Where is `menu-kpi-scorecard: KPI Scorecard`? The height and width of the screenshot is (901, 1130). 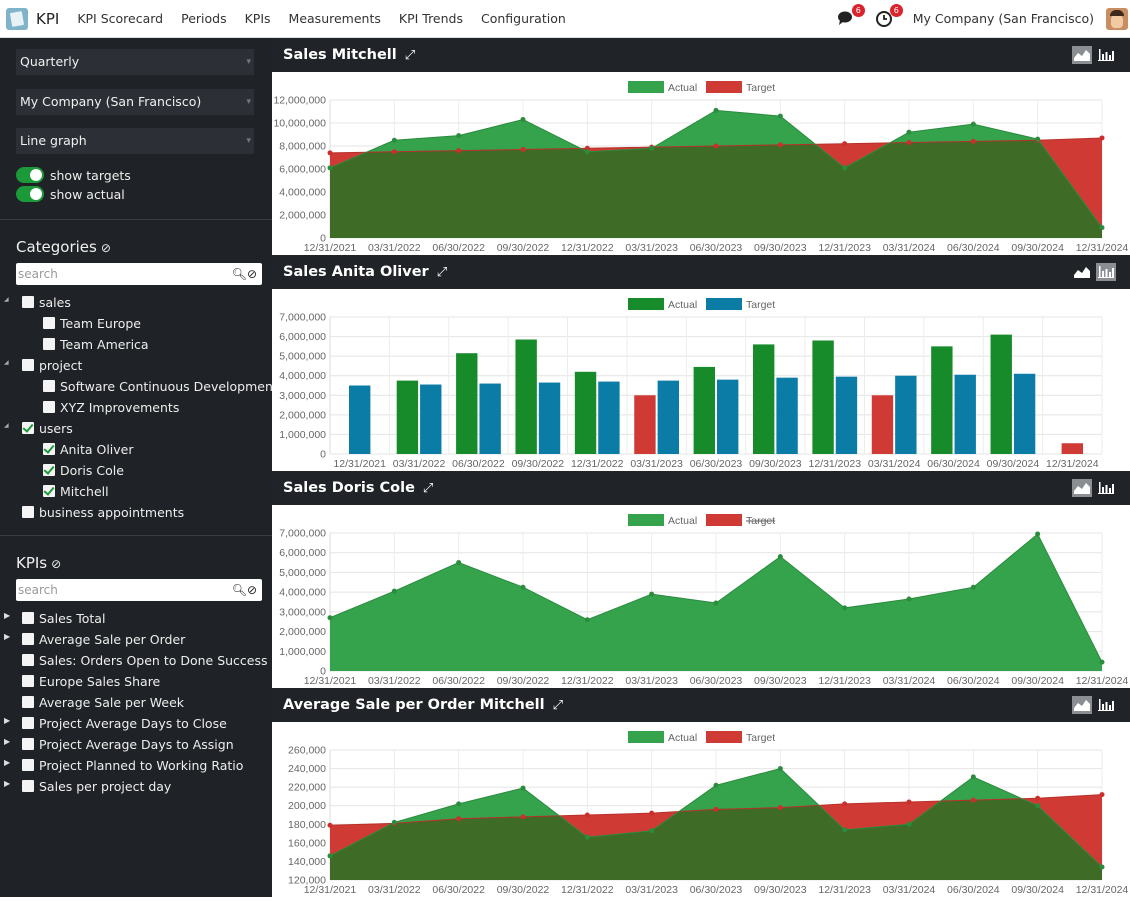 menu-kpi-scorecard: KPI Scorecard is located at coordinates (120, 18).